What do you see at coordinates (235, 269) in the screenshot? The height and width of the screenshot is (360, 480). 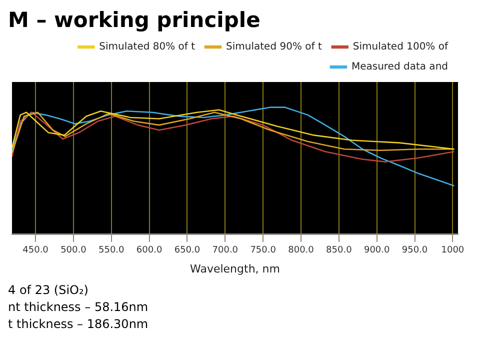 I see `x-axis-title: Wavelength, nm` at bounding box center [235, 269].